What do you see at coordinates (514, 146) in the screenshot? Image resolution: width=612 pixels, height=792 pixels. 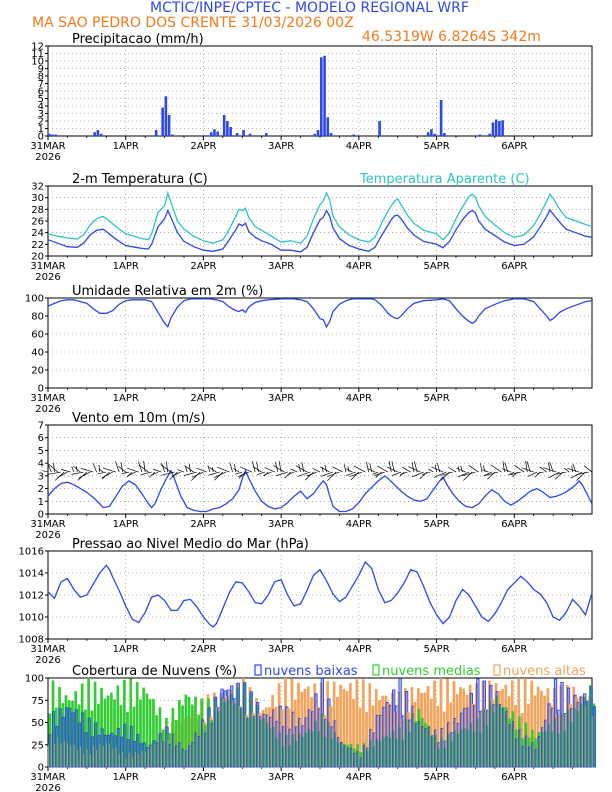 I see `precip-xtick-label: 6APR` at bounding box center [514, 146].